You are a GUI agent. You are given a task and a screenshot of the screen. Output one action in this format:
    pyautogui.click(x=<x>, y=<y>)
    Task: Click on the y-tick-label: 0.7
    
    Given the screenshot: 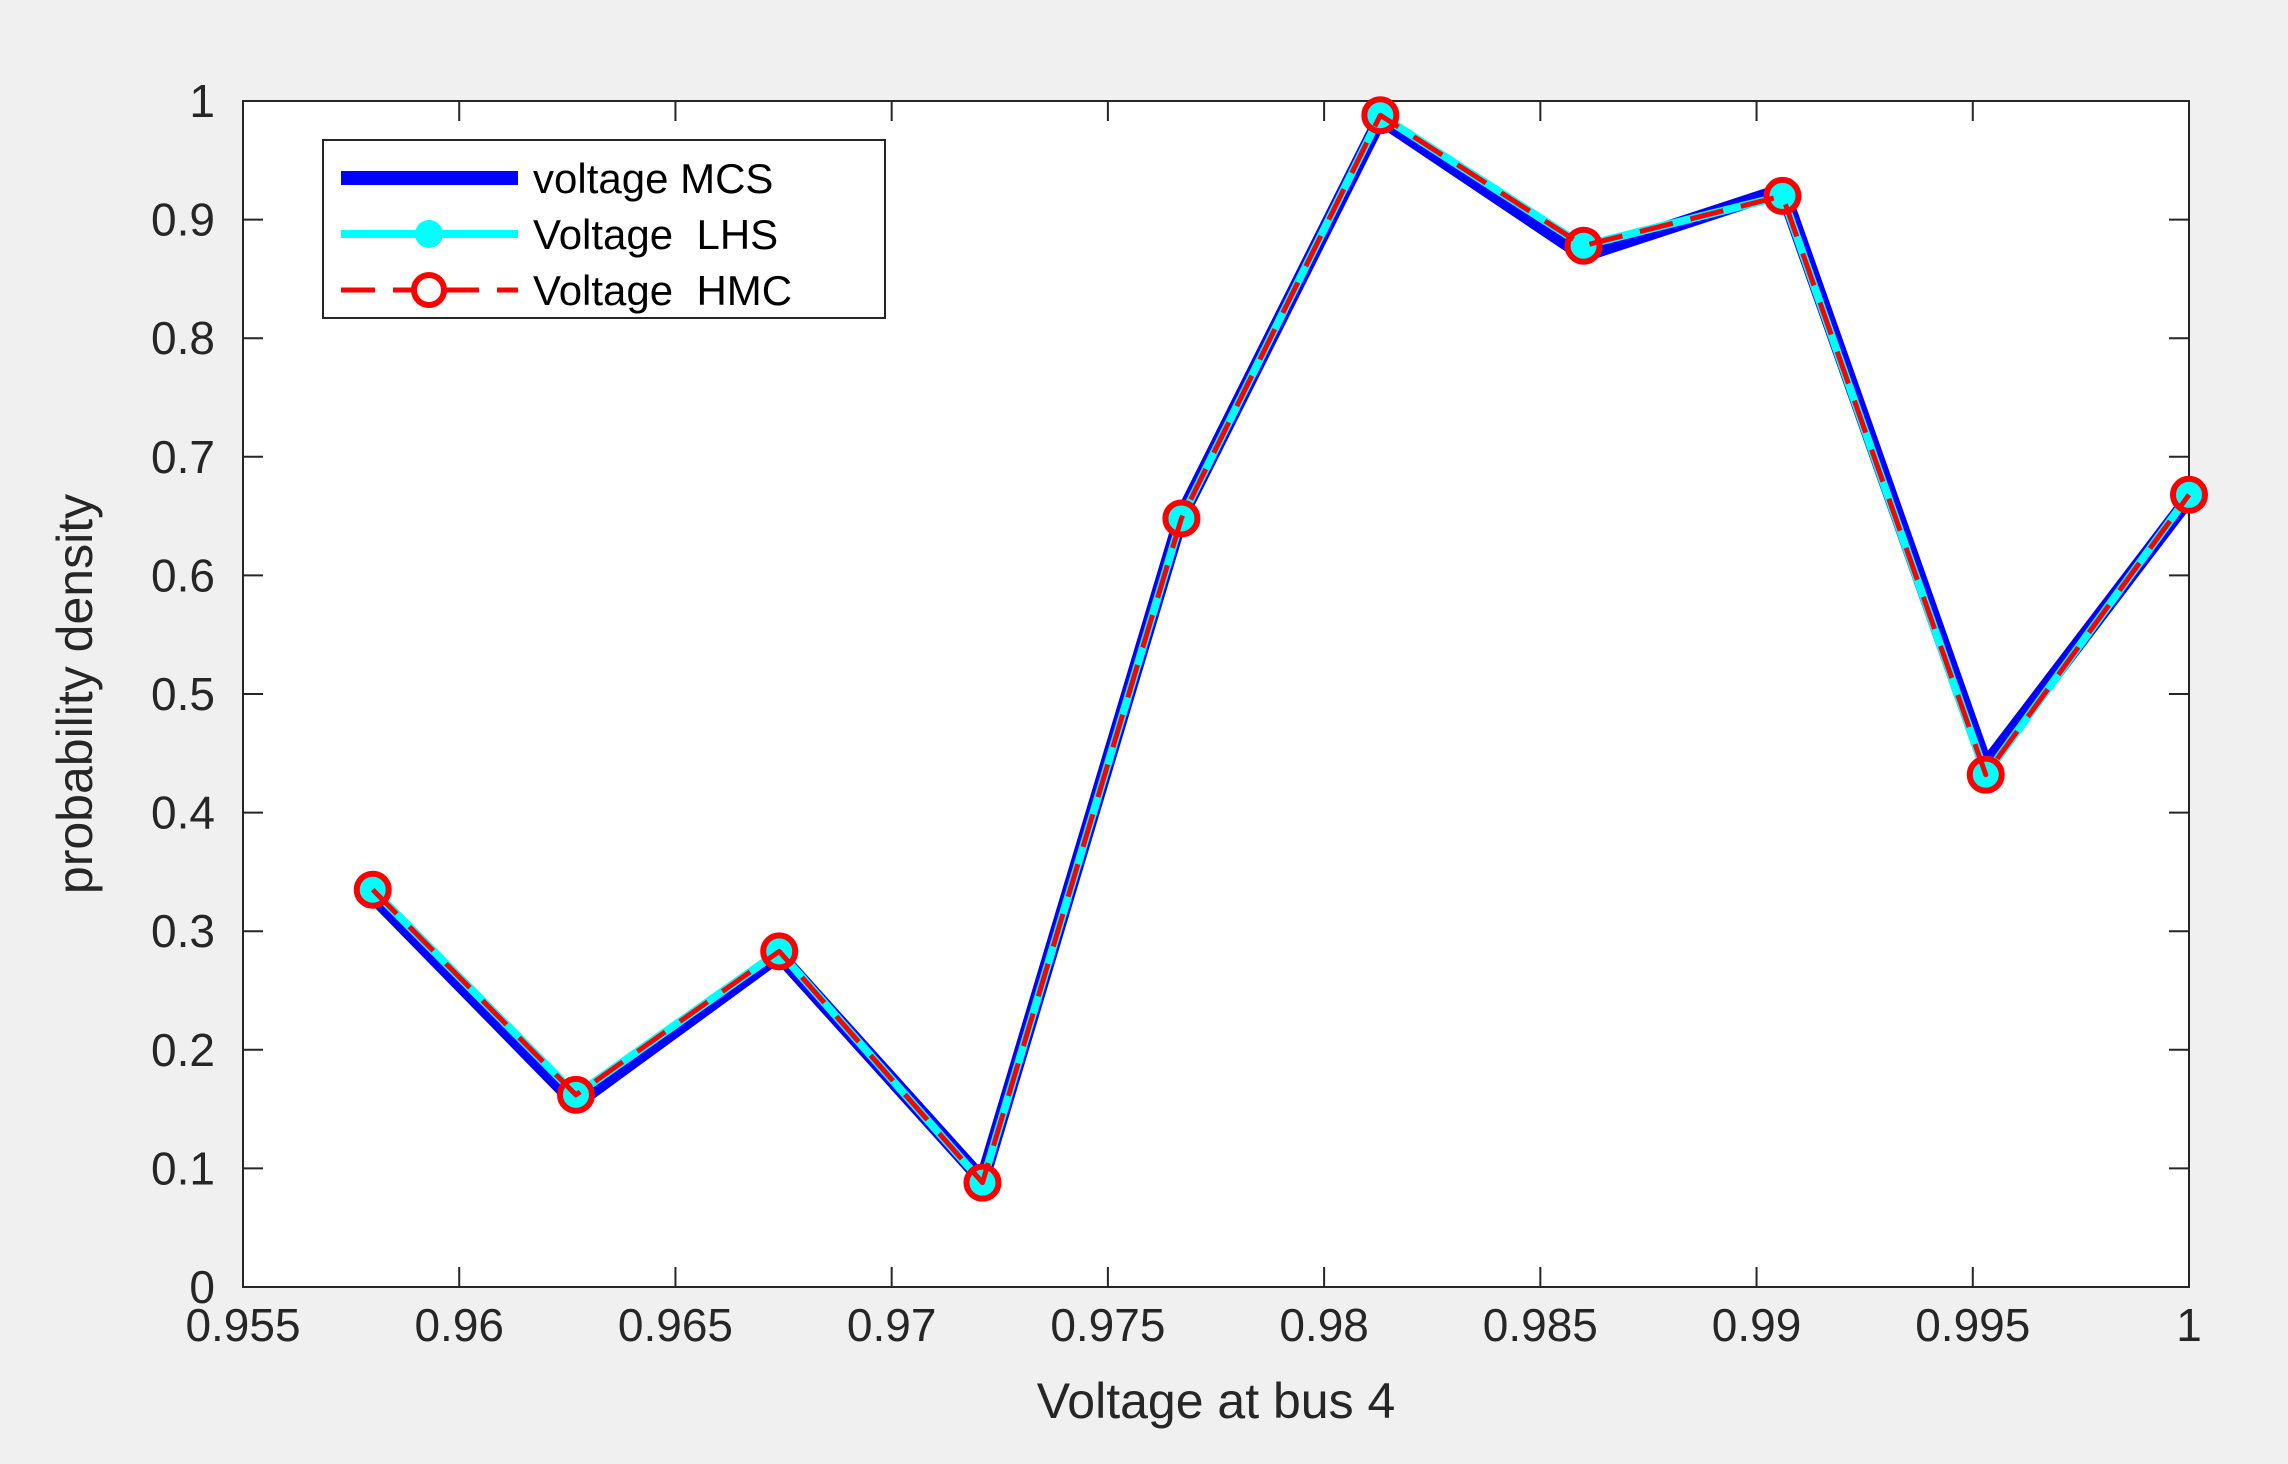 What is the action you would take?
    pyautogui.click(x=183, y=457)
    